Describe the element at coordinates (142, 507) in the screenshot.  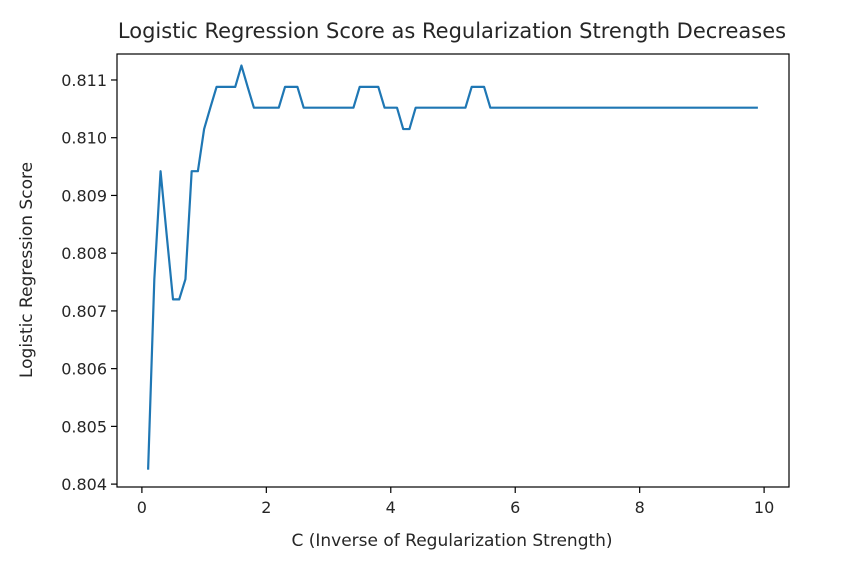
I see `x-tick-label: 0` at that location.